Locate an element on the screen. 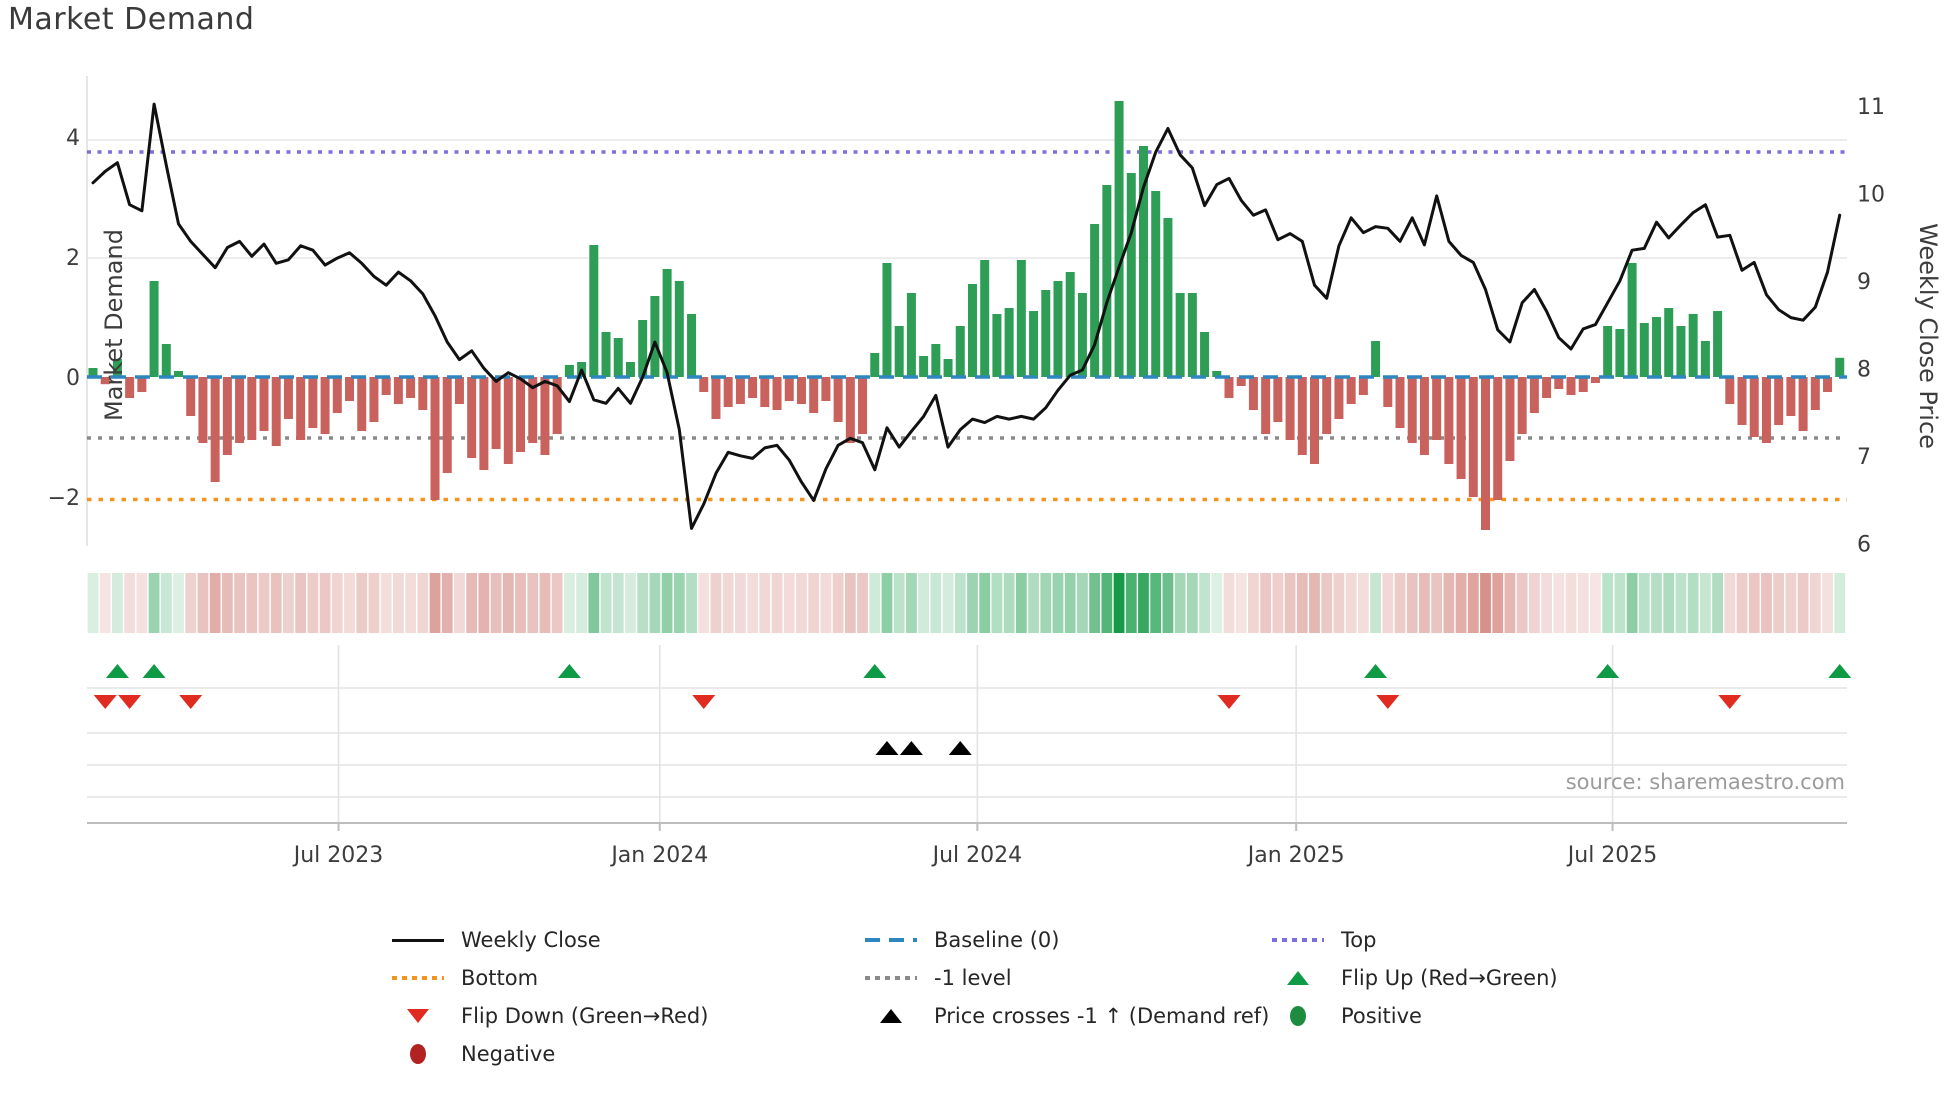 This screenshot has width=1960, height=1102. x-axis-tick-label: Jul 2025 is located at coordinates (1612, 855).